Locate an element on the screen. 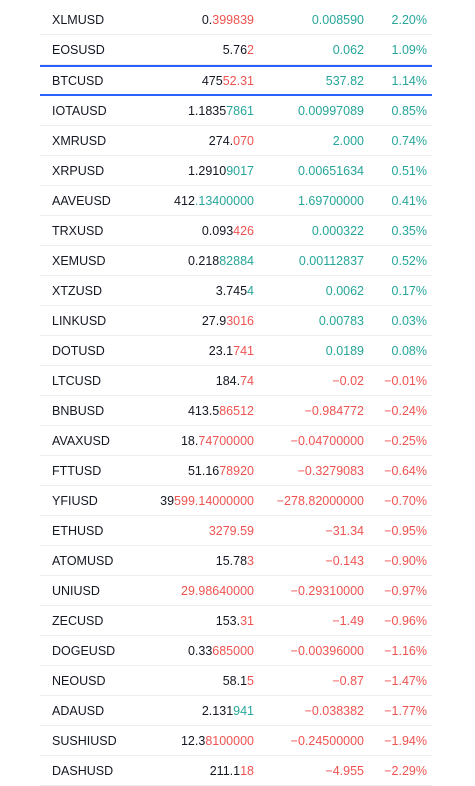  watchlist-row-uniusd: UNIUSD 29.98640000 −0.29310000 −0.97% is located at coordinates (236, 591).